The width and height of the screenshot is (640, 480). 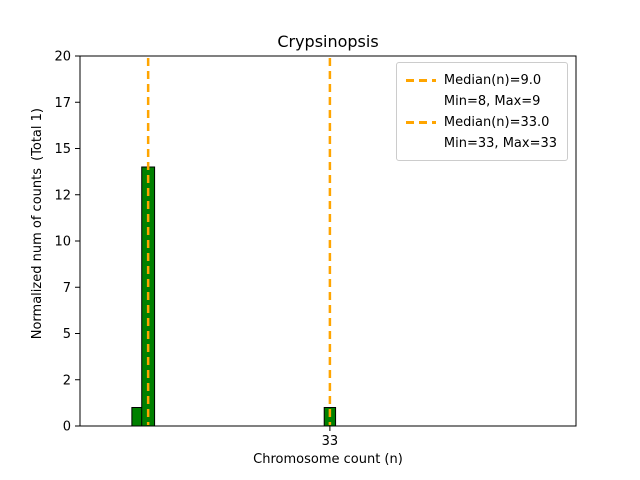 I want to click on y-tick-label: 5, so click(x=67, y=334).